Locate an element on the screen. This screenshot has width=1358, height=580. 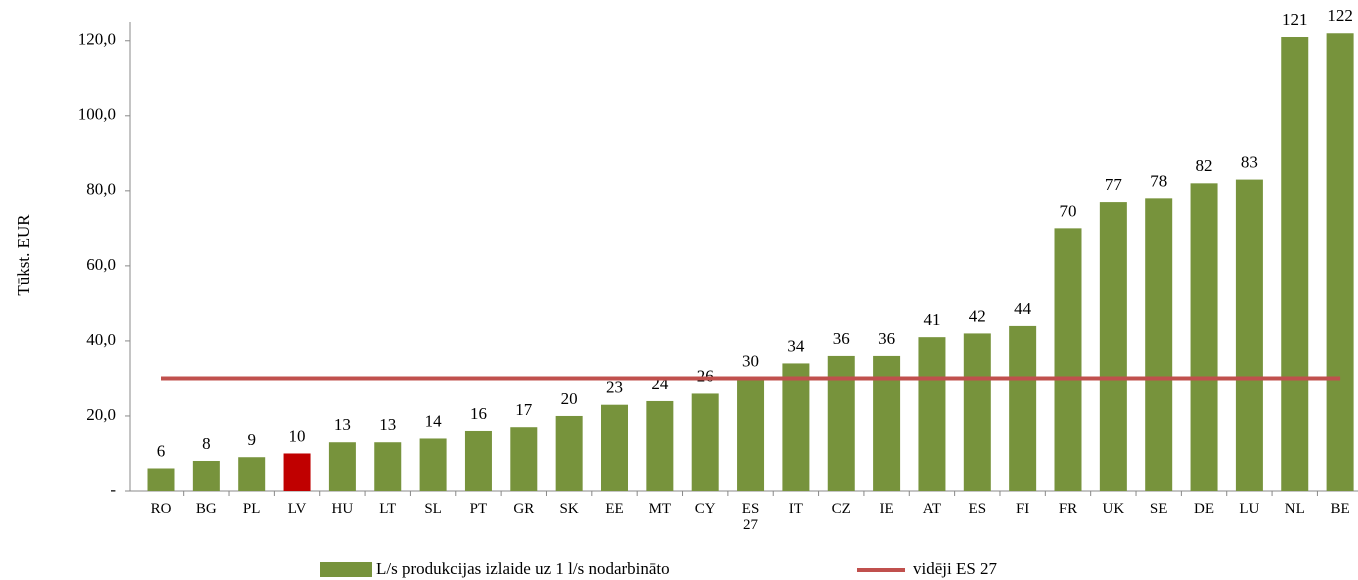
y-tick-label: 100,0 is located at coordinates (97, 114).